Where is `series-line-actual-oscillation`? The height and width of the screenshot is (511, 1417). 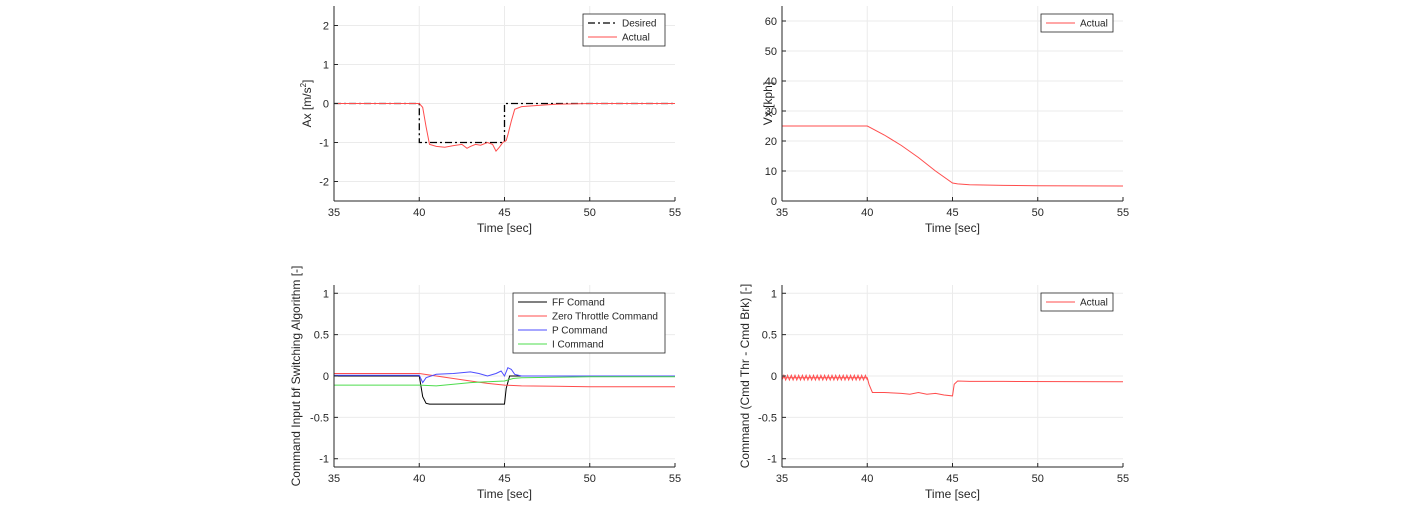 series-line-actual-oscillation is located at coordinates (825, 377).